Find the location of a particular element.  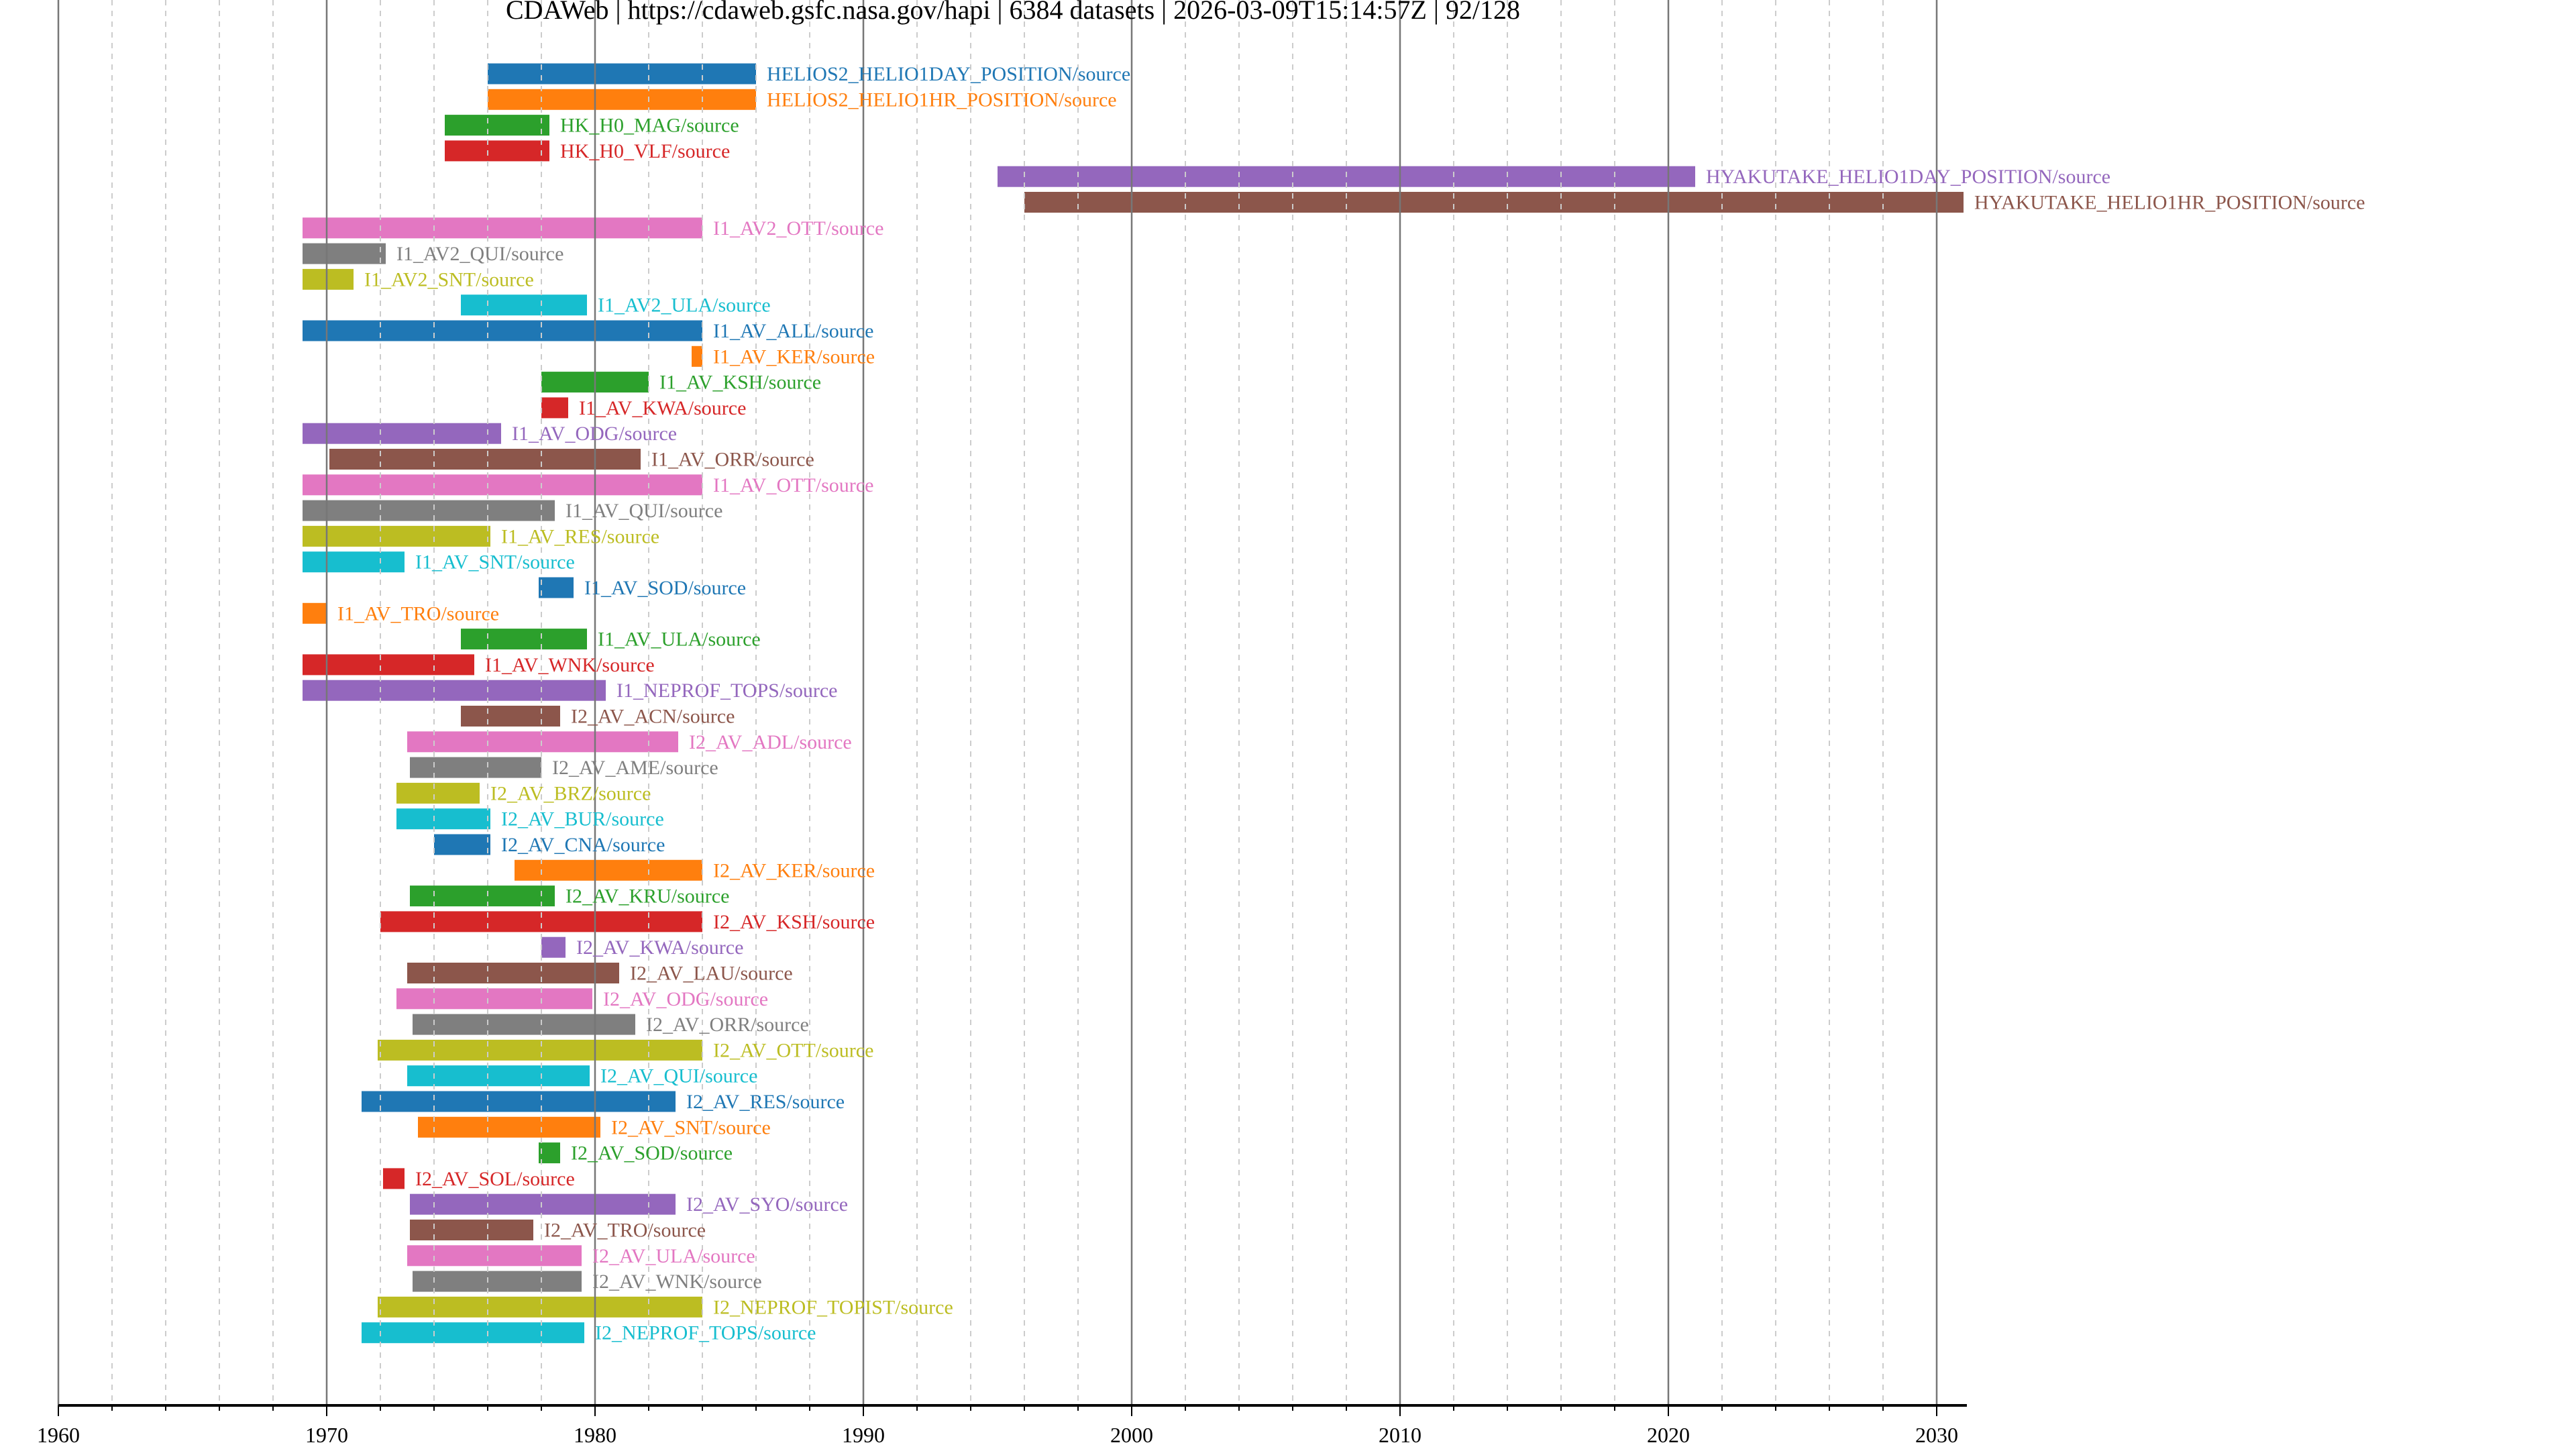

bar-label: HELIOS2_HELIO1HR_POSITION/source is located at coordinates (942, 100).